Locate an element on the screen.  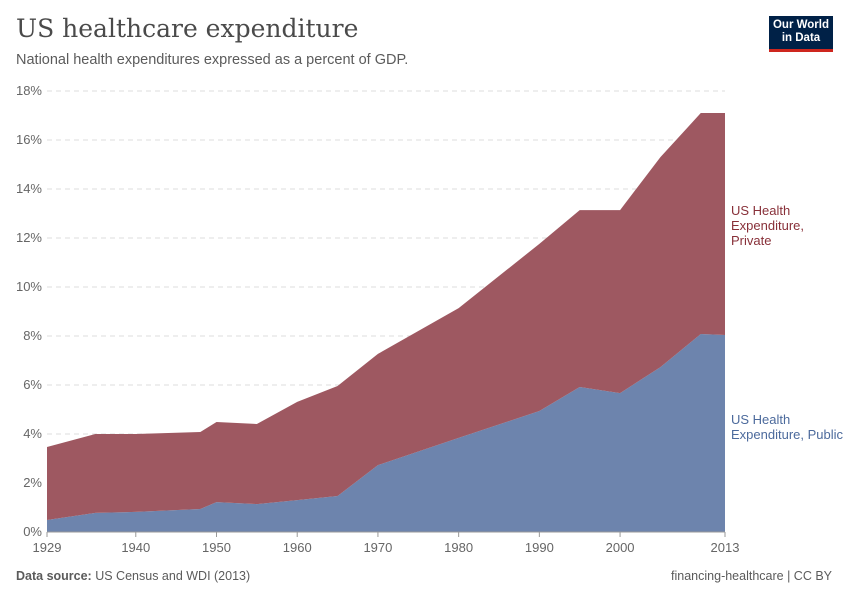
data-source: Data source: US Census and WDI (2013) is located at coordinates (133, 576).